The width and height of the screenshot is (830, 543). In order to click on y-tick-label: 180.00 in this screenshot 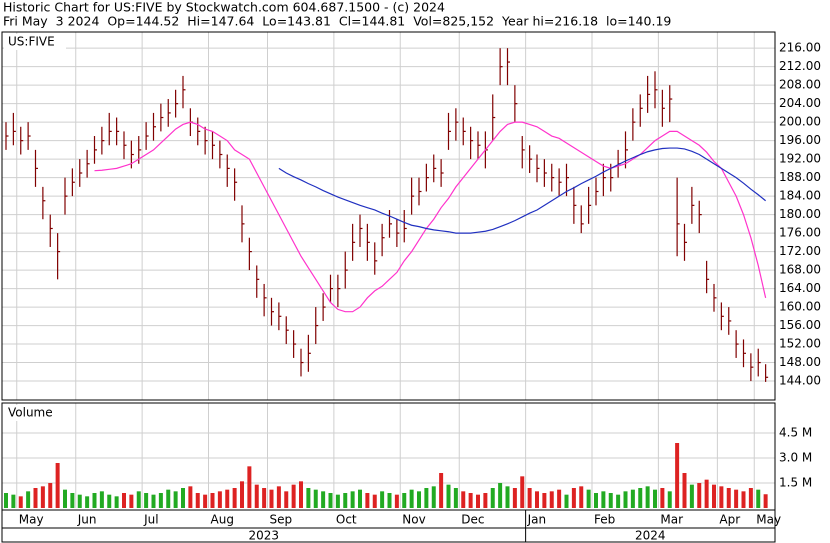, I will do `click(800, 214)`.